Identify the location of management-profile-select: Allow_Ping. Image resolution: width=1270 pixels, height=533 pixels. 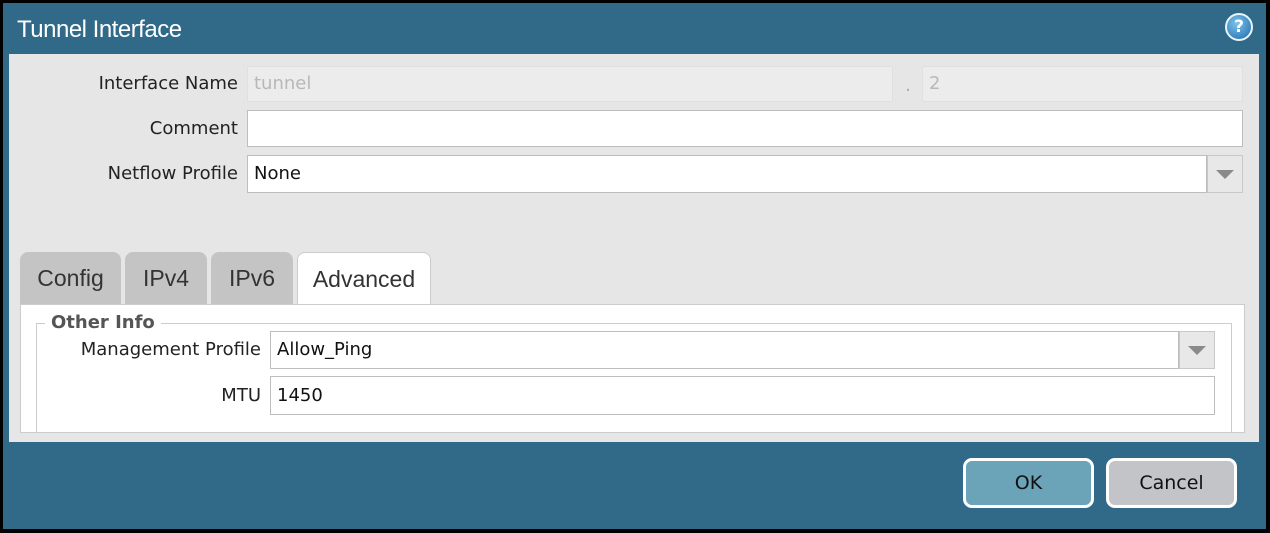
(724, 350).